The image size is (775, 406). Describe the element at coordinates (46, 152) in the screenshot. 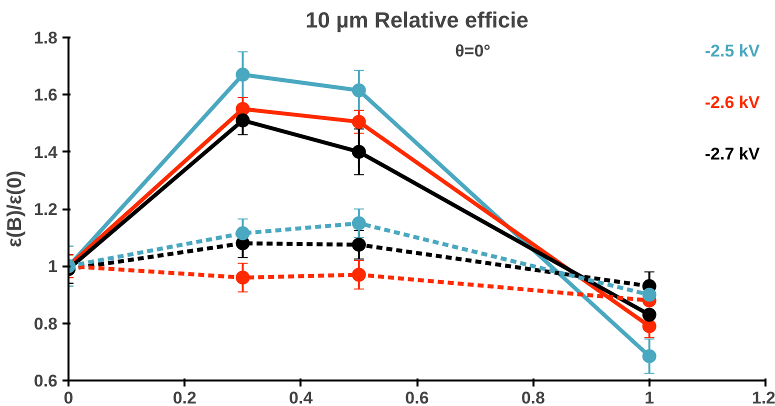

I see `y-tick-label: 1.4` at that location.